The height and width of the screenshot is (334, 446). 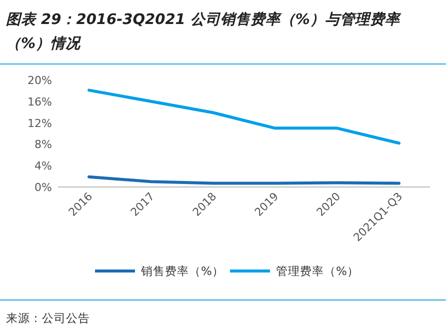 What do you see at coordinates (40, 123) in the screenshot?
I see `y-tick-label: 12%` at bounding box center [40, 123].